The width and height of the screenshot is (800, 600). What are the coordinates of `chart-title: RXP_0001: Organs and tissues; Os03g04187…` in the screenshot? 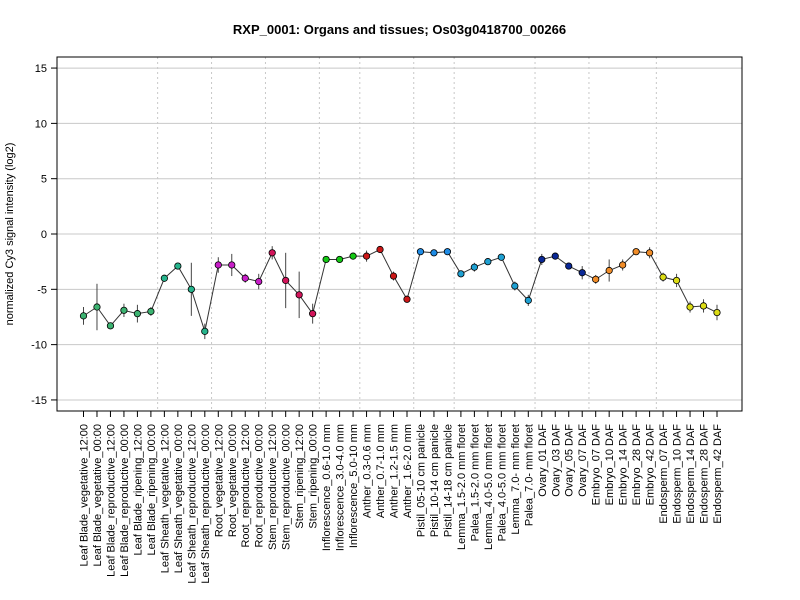 It's located at (399, 29).